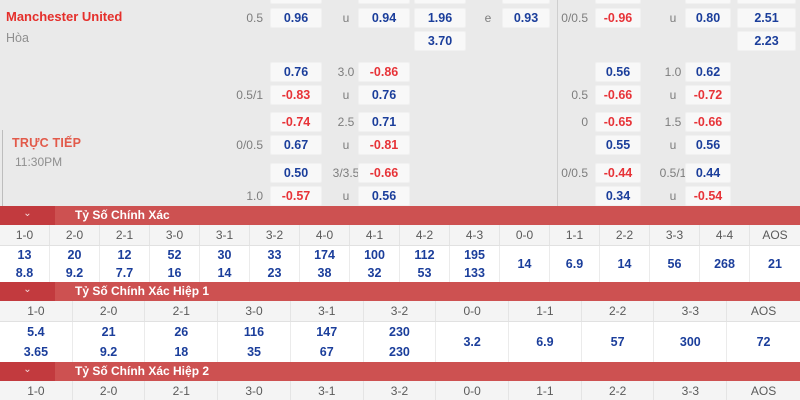 Image resolution: width=800 pixels, height=400 pixels. I want to click on score-odds-cell: 57, so click(618, 342).